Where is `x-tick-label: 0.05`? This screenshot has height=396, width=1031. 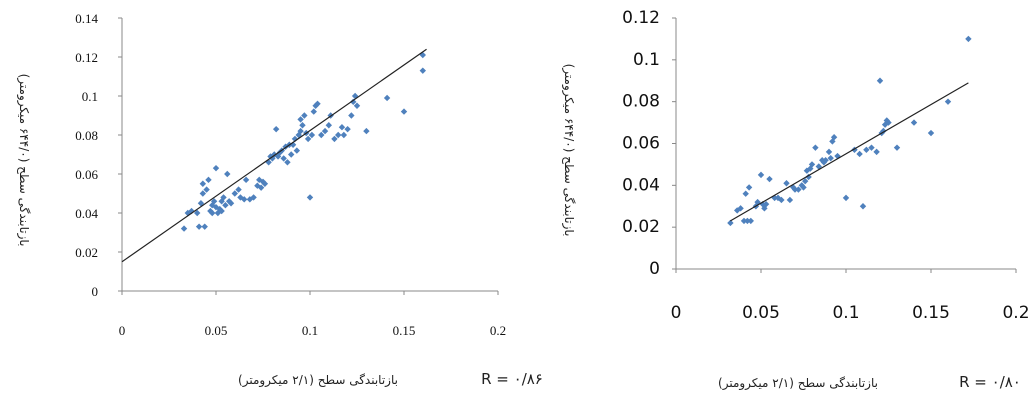
x-tick-label: 0.05 is located at coordinates (216, 330).